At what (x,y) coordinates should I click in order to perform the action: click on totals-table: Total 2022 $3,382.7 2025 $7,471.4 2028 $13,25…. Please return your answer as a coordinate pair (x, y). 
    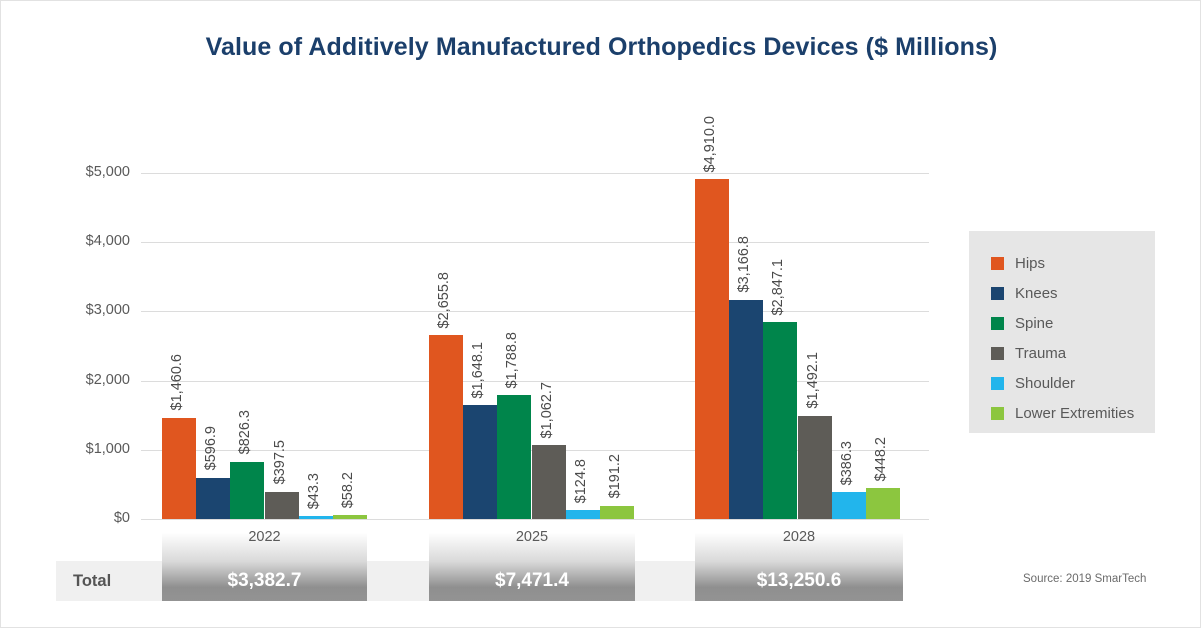
    Looking at the image, I should click on (600, 565).